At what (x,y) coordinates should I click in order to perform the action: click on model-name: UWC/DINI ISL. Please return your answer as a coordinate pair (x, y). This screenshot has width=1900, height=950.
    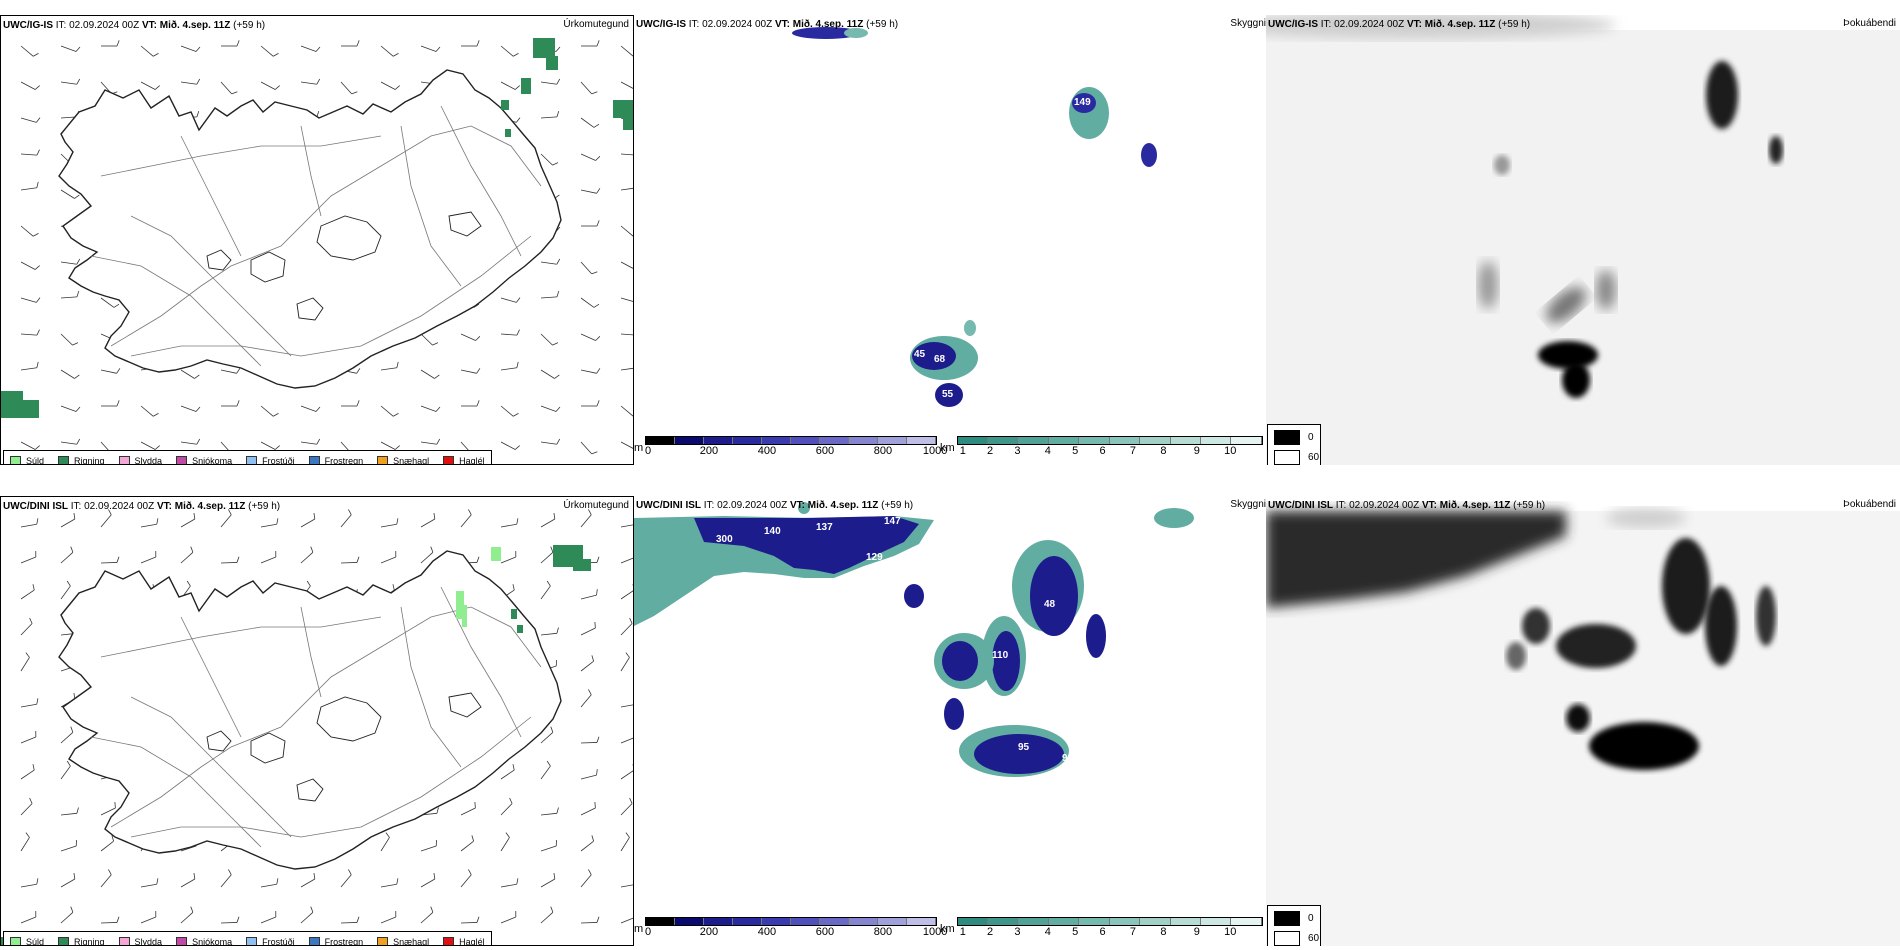
    Looking at the image, I should click on (668, 505).